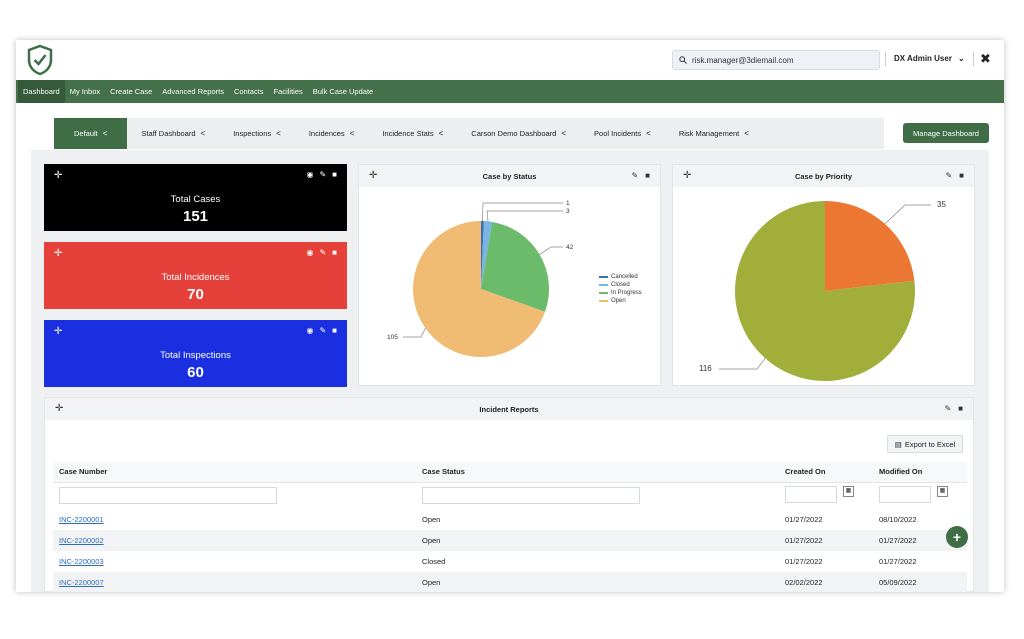 This screenshot has height=639, width=1024. I want to click on manage-dashboard-button: Manage Dashboard, so click(946, 133).